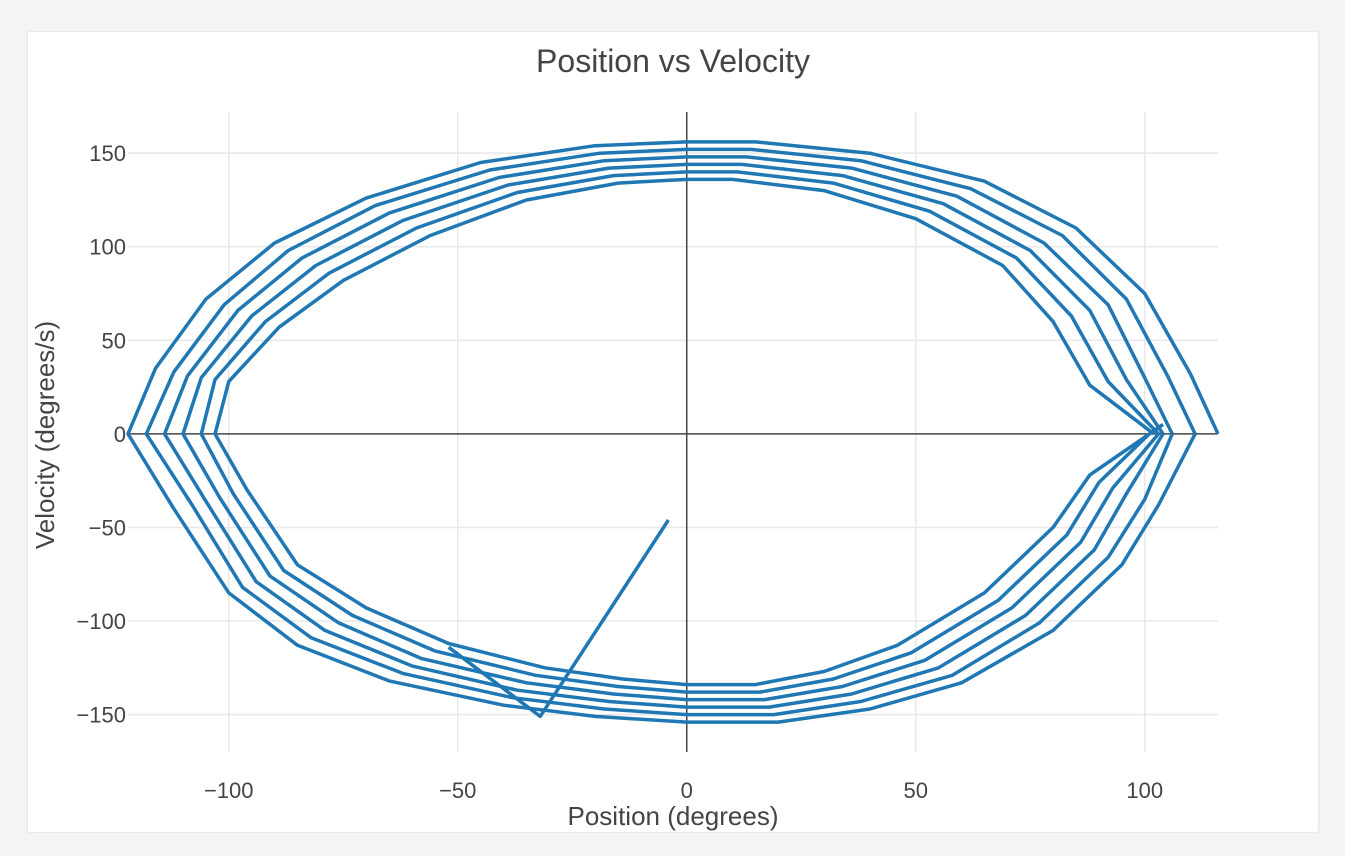 This screenshot has height=856, width=1345. I want to click on x-tick-label: 0, so click(687, 790).